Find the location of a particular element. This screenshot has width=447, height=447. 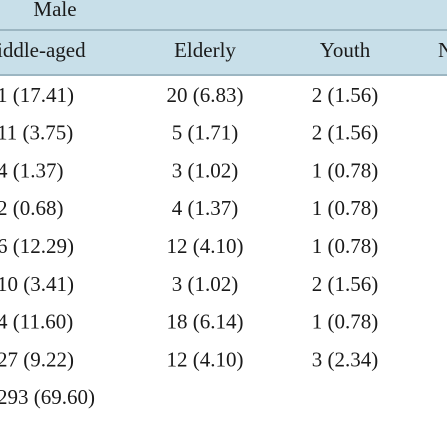

column-header: iddle-aged is located at coordinates (43, 50).